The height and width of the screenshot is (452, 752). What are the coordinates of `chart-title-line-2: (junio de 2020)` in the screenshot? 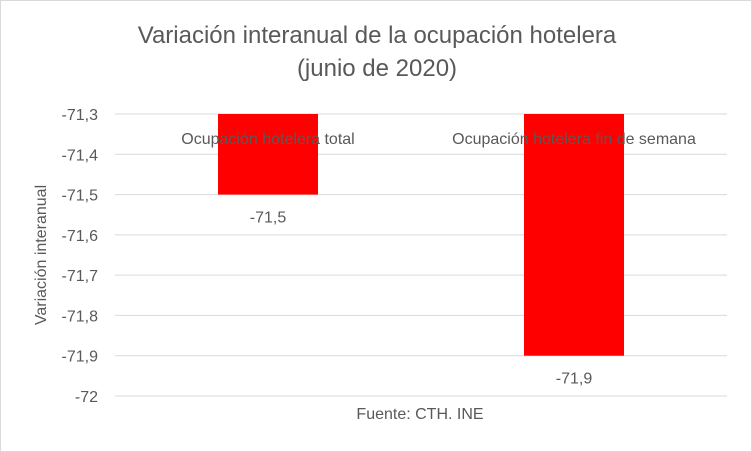 It's located at (377, 68).